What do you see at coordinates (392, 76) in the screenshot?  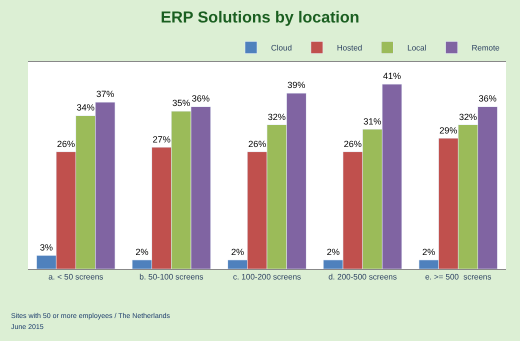 I see `data-label: 41%` at bounding box center [392, 76].